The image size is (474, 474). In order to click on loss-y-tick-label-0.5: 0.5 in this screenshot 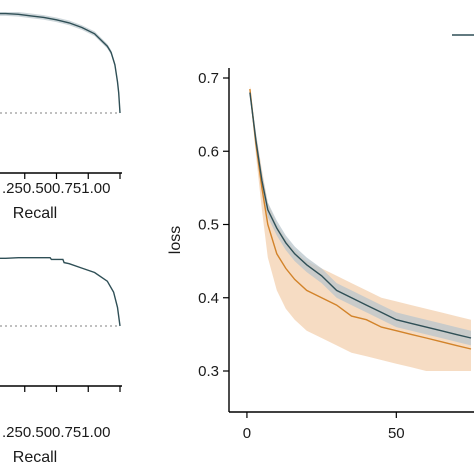, I will do `click(208, 225)`.